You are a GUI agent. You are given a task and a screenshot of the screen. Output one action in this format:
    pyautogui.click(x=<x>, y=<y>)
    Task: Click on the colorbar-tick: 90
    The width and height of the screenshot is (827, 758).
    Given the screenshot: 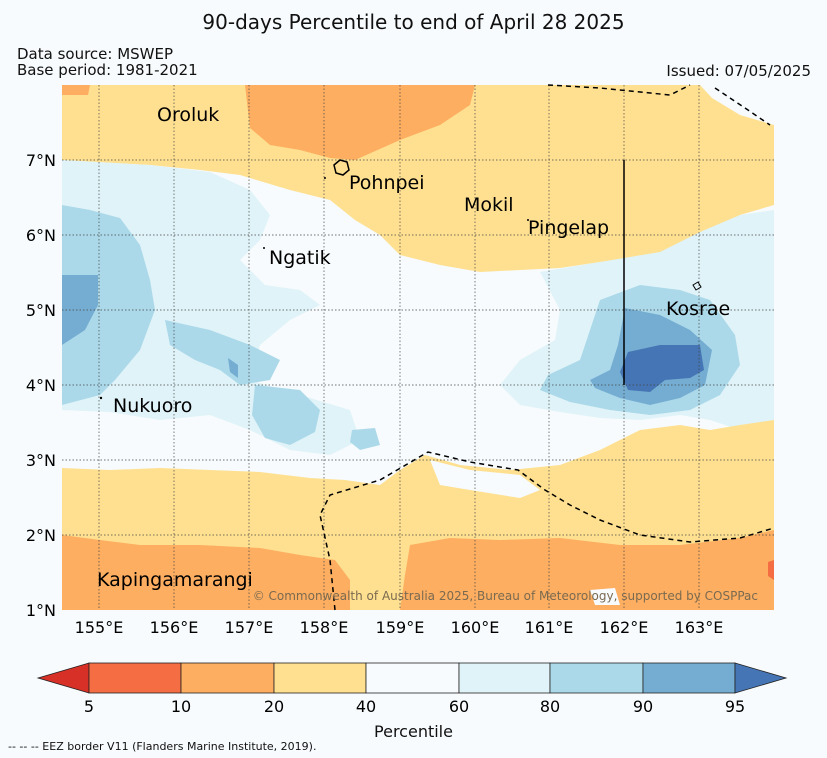 What is the action you would take?
    pyautogui.click(x=643, y=706)
    